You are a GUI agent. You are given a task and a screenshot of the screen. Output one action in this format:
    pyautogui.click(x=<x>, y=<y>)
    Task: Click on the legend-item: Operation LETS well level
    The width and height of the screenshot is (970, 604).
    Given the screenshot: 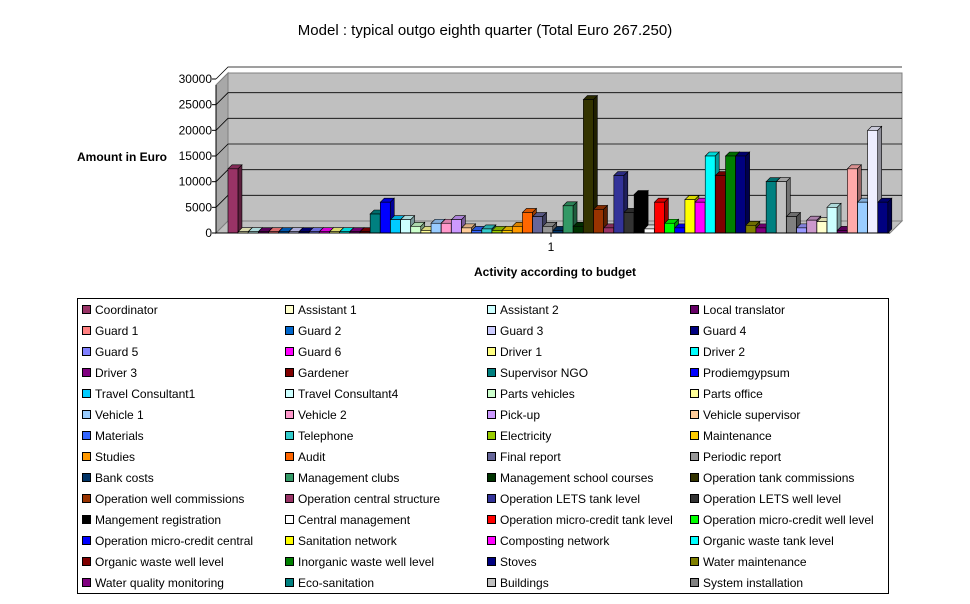 What is the action you would take?
    pyautogui.click(x=765, y=499)
    